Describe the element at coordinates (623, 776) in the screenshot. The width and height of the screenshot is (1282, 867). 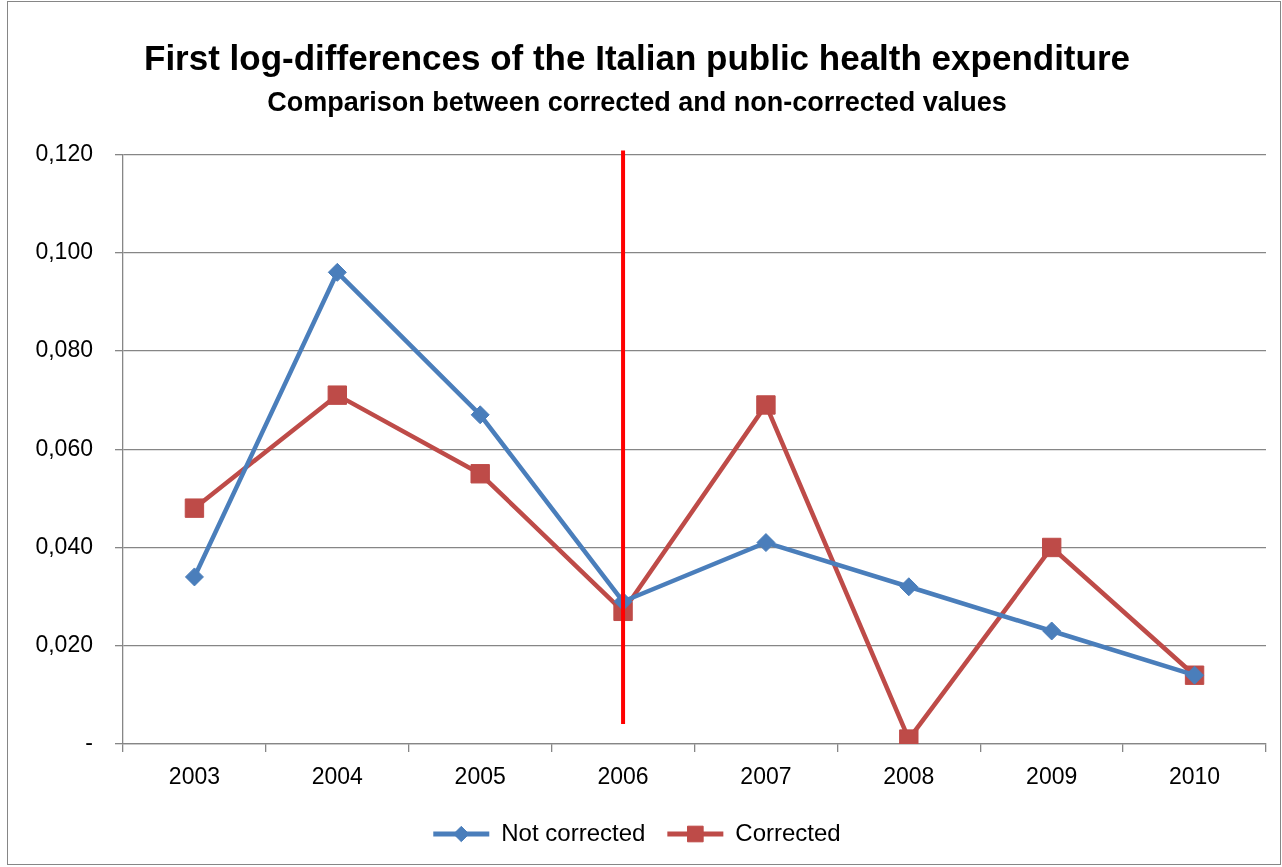
I see `x-tick-label: 2006` at that location.